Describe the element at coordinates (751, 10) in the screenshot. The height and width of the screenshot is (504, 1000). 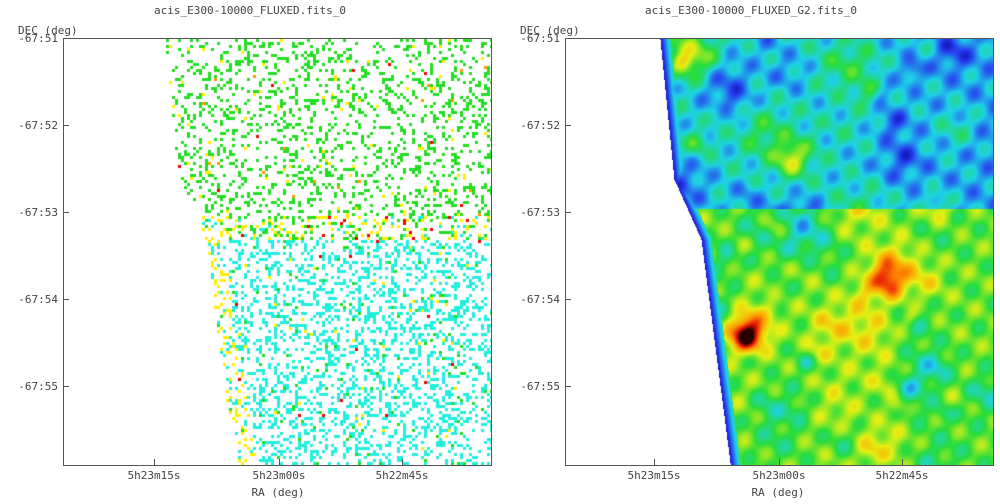
I see `panel-title: acis_E300-10000_FLUXED_G2.fits_0` at that location.